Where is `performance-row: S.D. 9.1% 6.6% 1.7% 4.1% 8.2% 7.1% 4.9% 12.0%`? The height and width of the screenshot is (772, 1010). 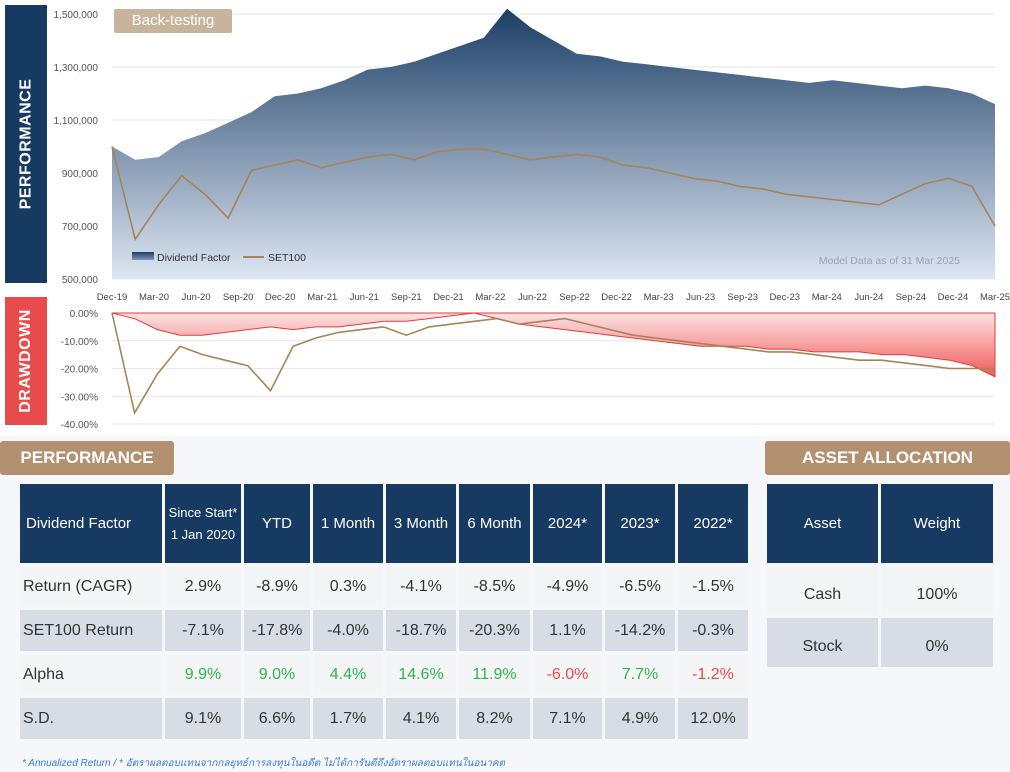 performance-row: S.D. 9.1% 6.6% 1.7% 4.1% 8.2% 7.1% 4.9% 12.0% is located at coordinates (384, 718).